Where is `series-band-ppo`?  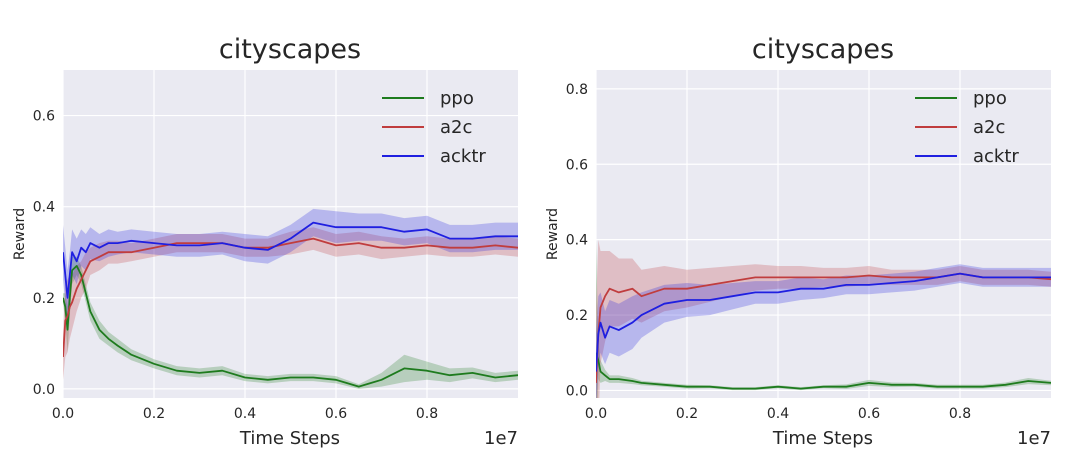
series-band-ppo is located at coordinates (290, 322).